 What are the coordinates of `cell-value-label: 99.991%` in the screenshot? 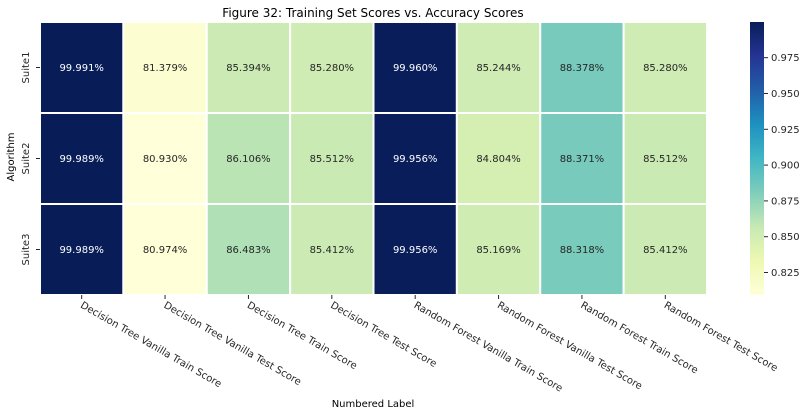 It's located at (81, 68).